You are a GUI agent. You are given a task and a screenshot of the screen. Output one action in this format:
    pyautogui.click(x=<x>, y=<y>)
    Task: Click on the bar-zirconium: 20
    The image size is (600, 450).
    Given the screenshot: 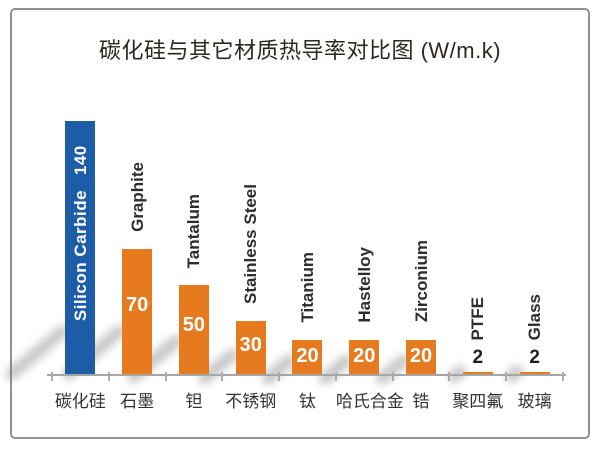 What is the action you would take?
    pyautogui.click(x=421, y=357)
    